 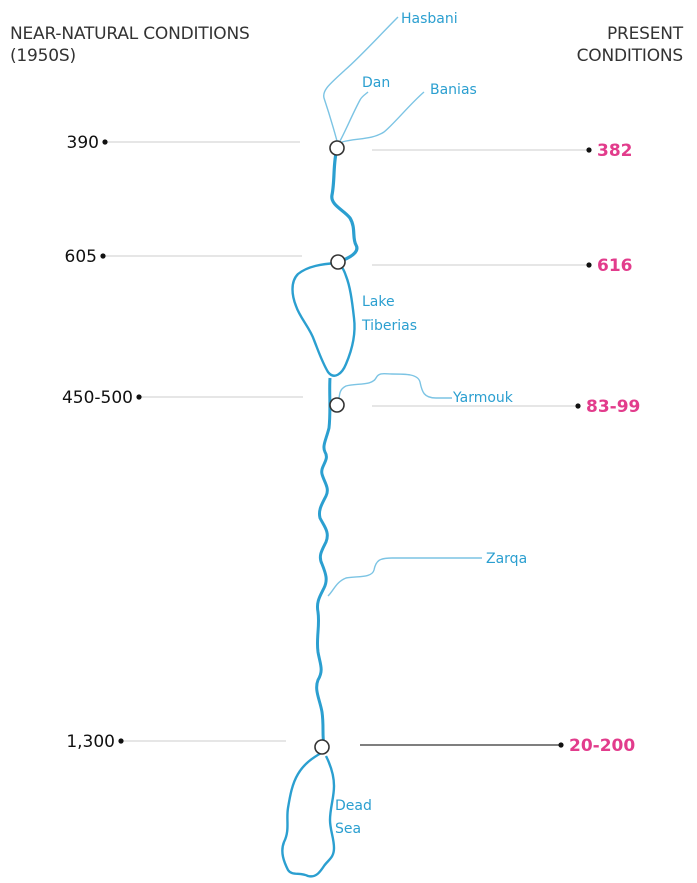 What do you see at coordinates (130, 45) in the screenshot?
I see `header-near-natural: NEAR-NATURAL CONDITIONS (1950S)` at bounding box center [130, 45].